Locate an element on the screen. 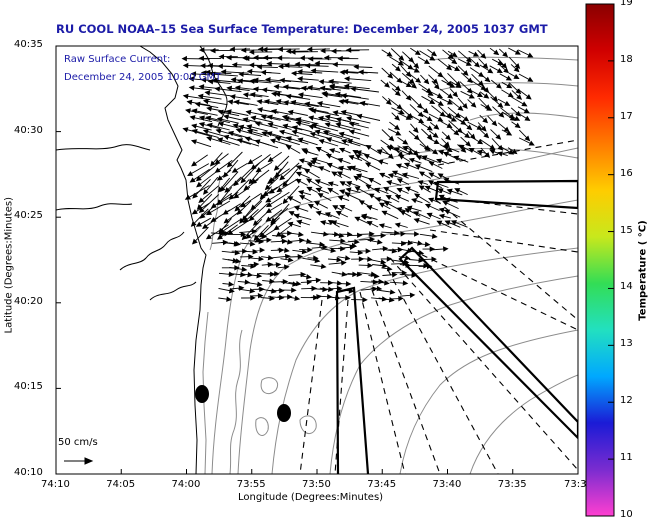 This screenshot has width=651, height=523. raw-current-date: December 24, 2005 10:00 GMT is located at coordinates (142, 77).